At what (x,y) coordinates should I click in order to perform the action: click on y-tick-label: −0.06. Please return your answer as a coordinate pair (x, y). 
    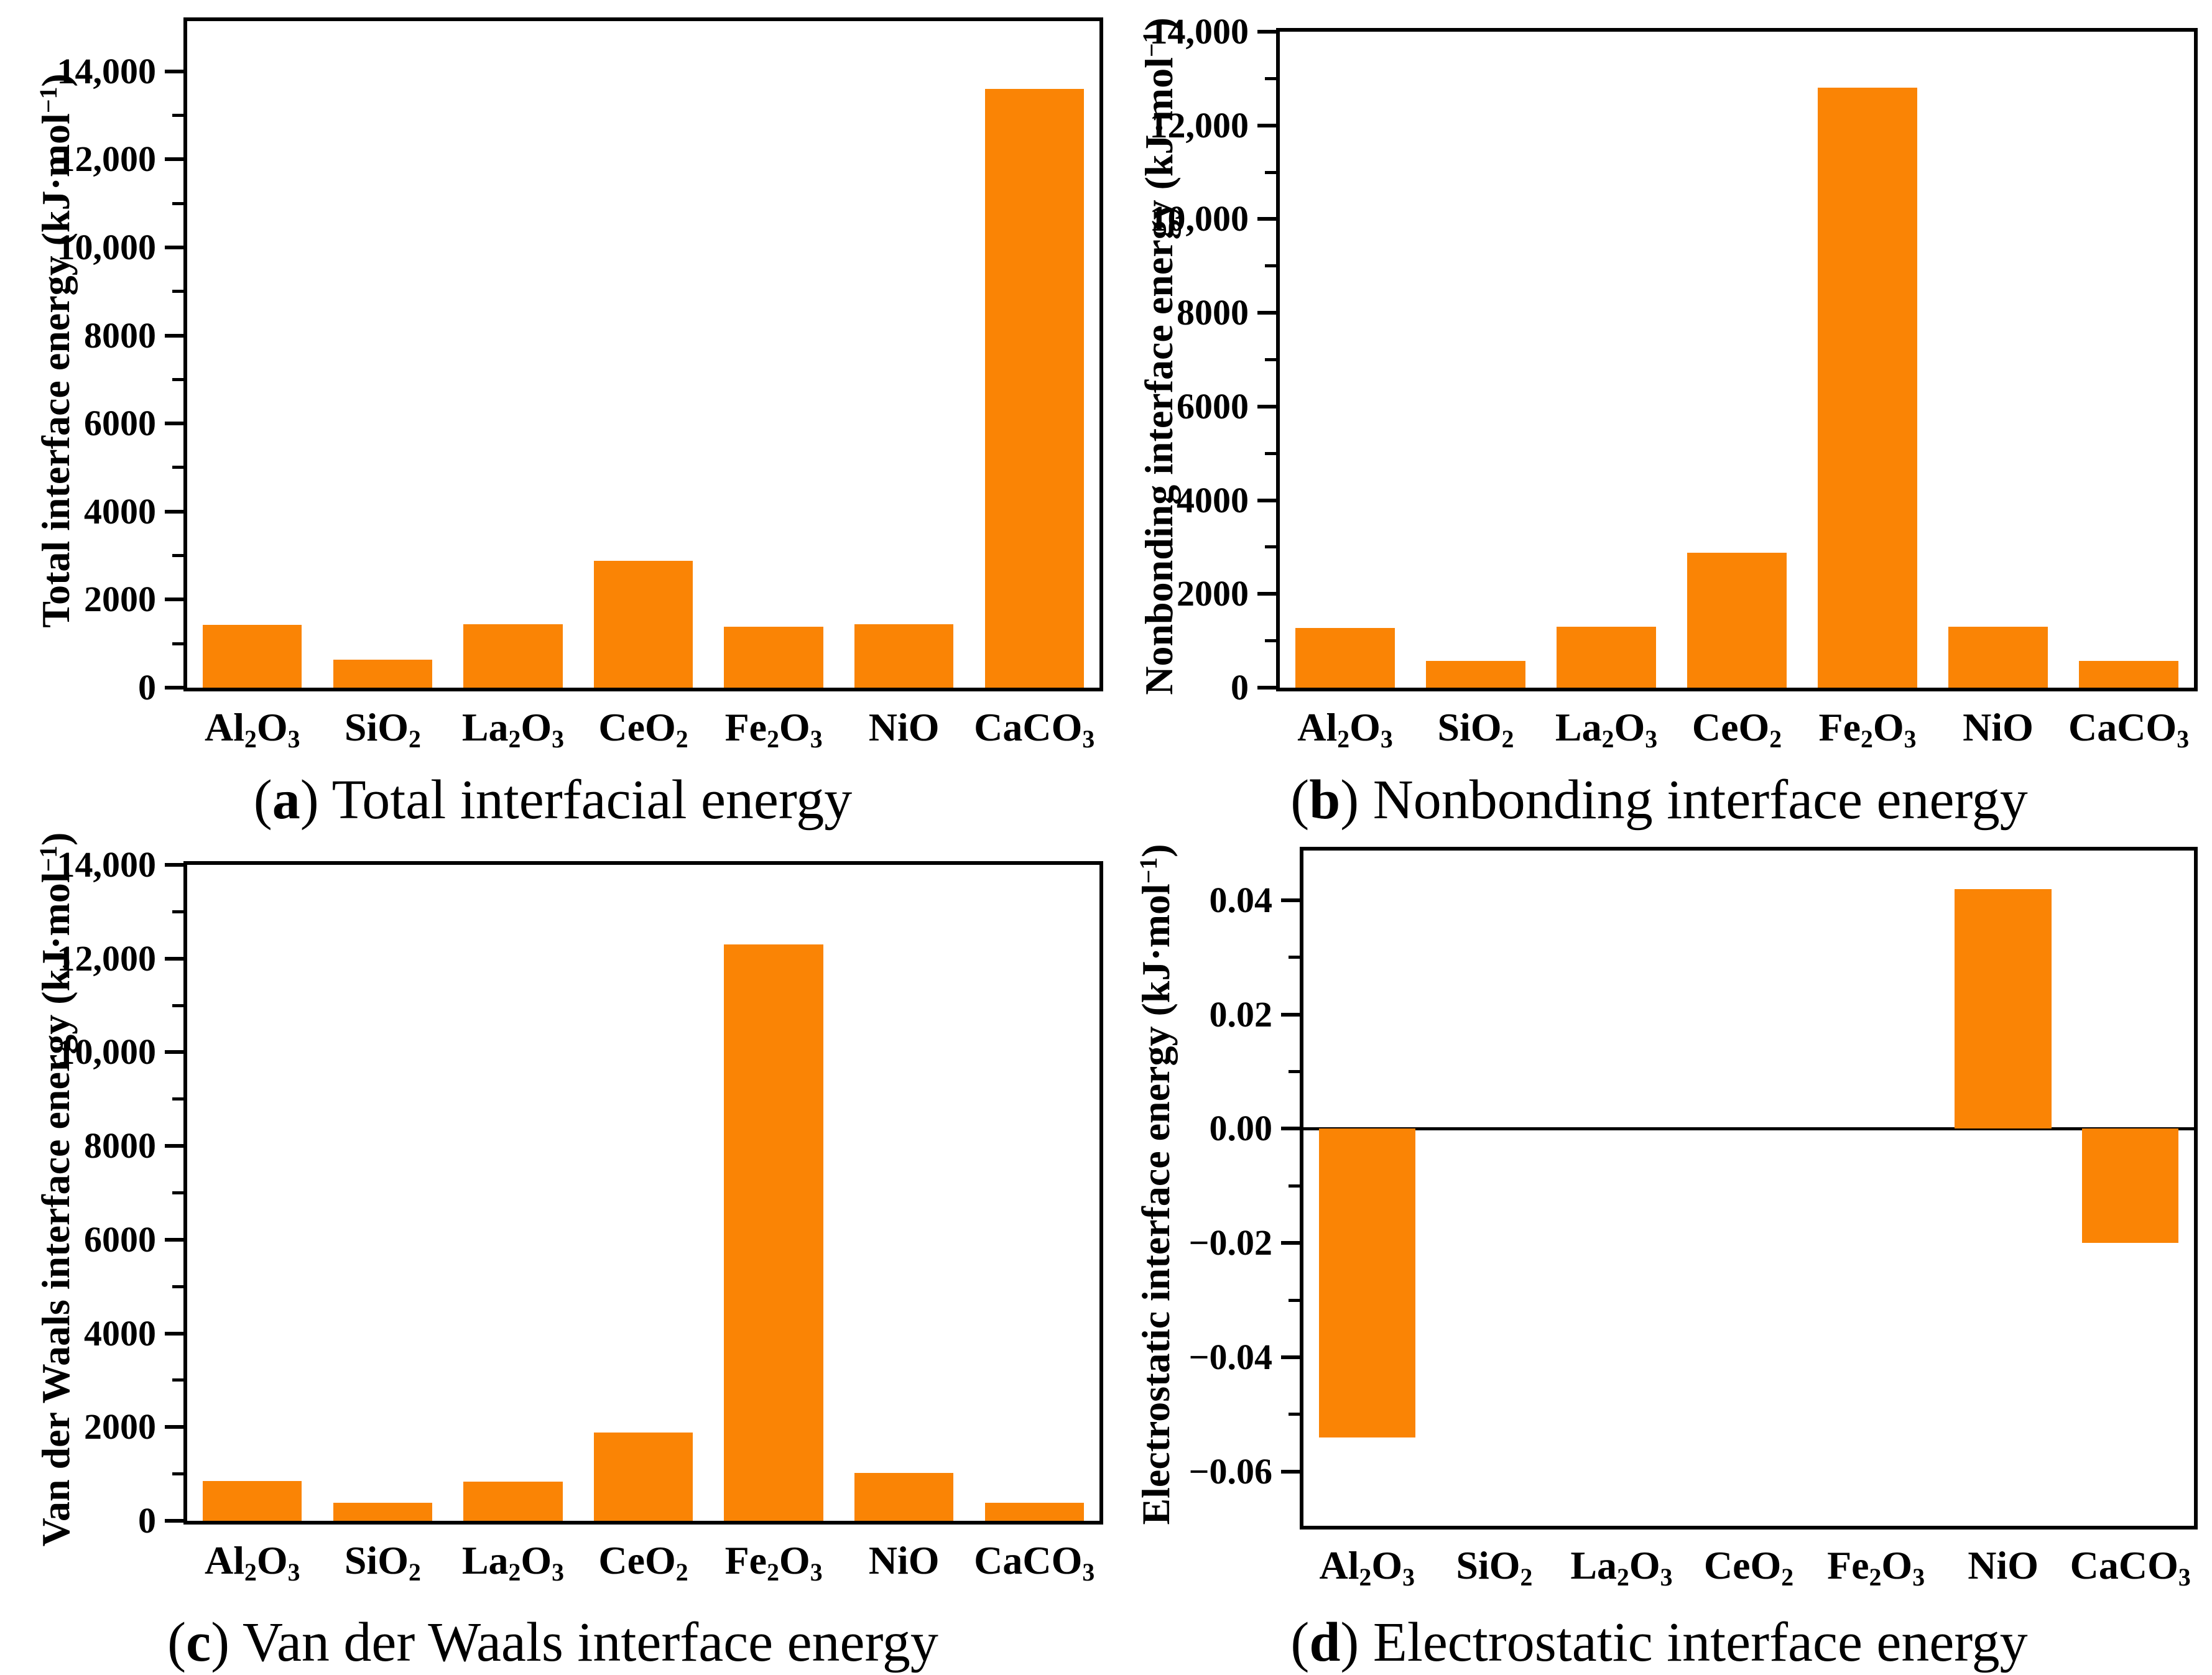
    Looking at the image, I should click on (1230, 1471).